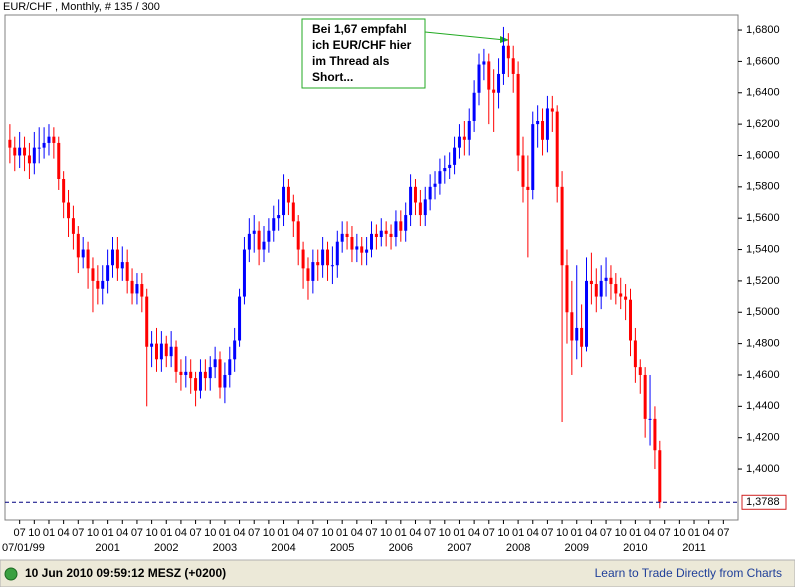 This screenshot has height=587, width=795. What do you see at coordinates (518, 548) in the screenshot?
I see `year-label: 2008` at bounding box center [518, 548].